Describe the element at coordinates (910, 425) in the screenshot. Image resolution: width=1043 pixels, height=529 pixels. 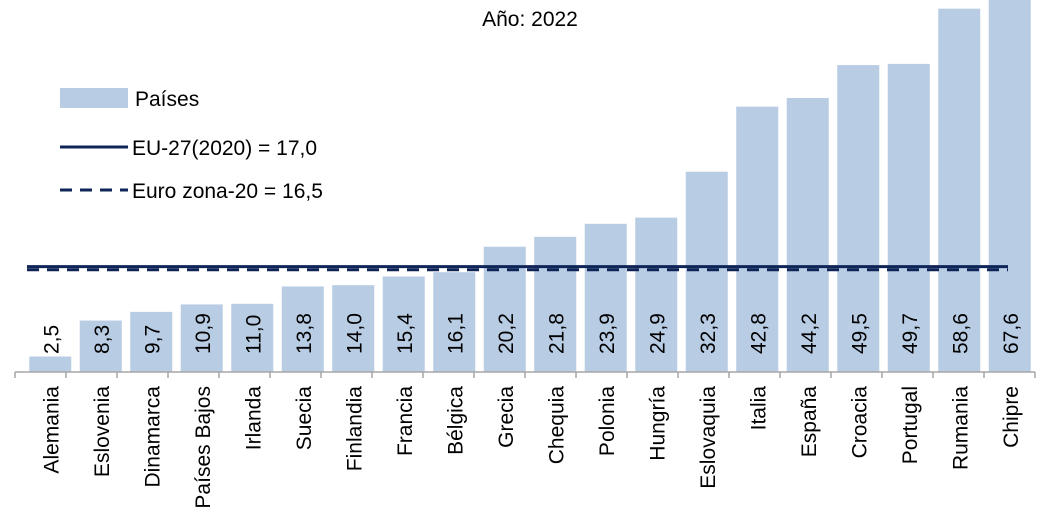
I see `x-tick-label: Portugal` at that location.